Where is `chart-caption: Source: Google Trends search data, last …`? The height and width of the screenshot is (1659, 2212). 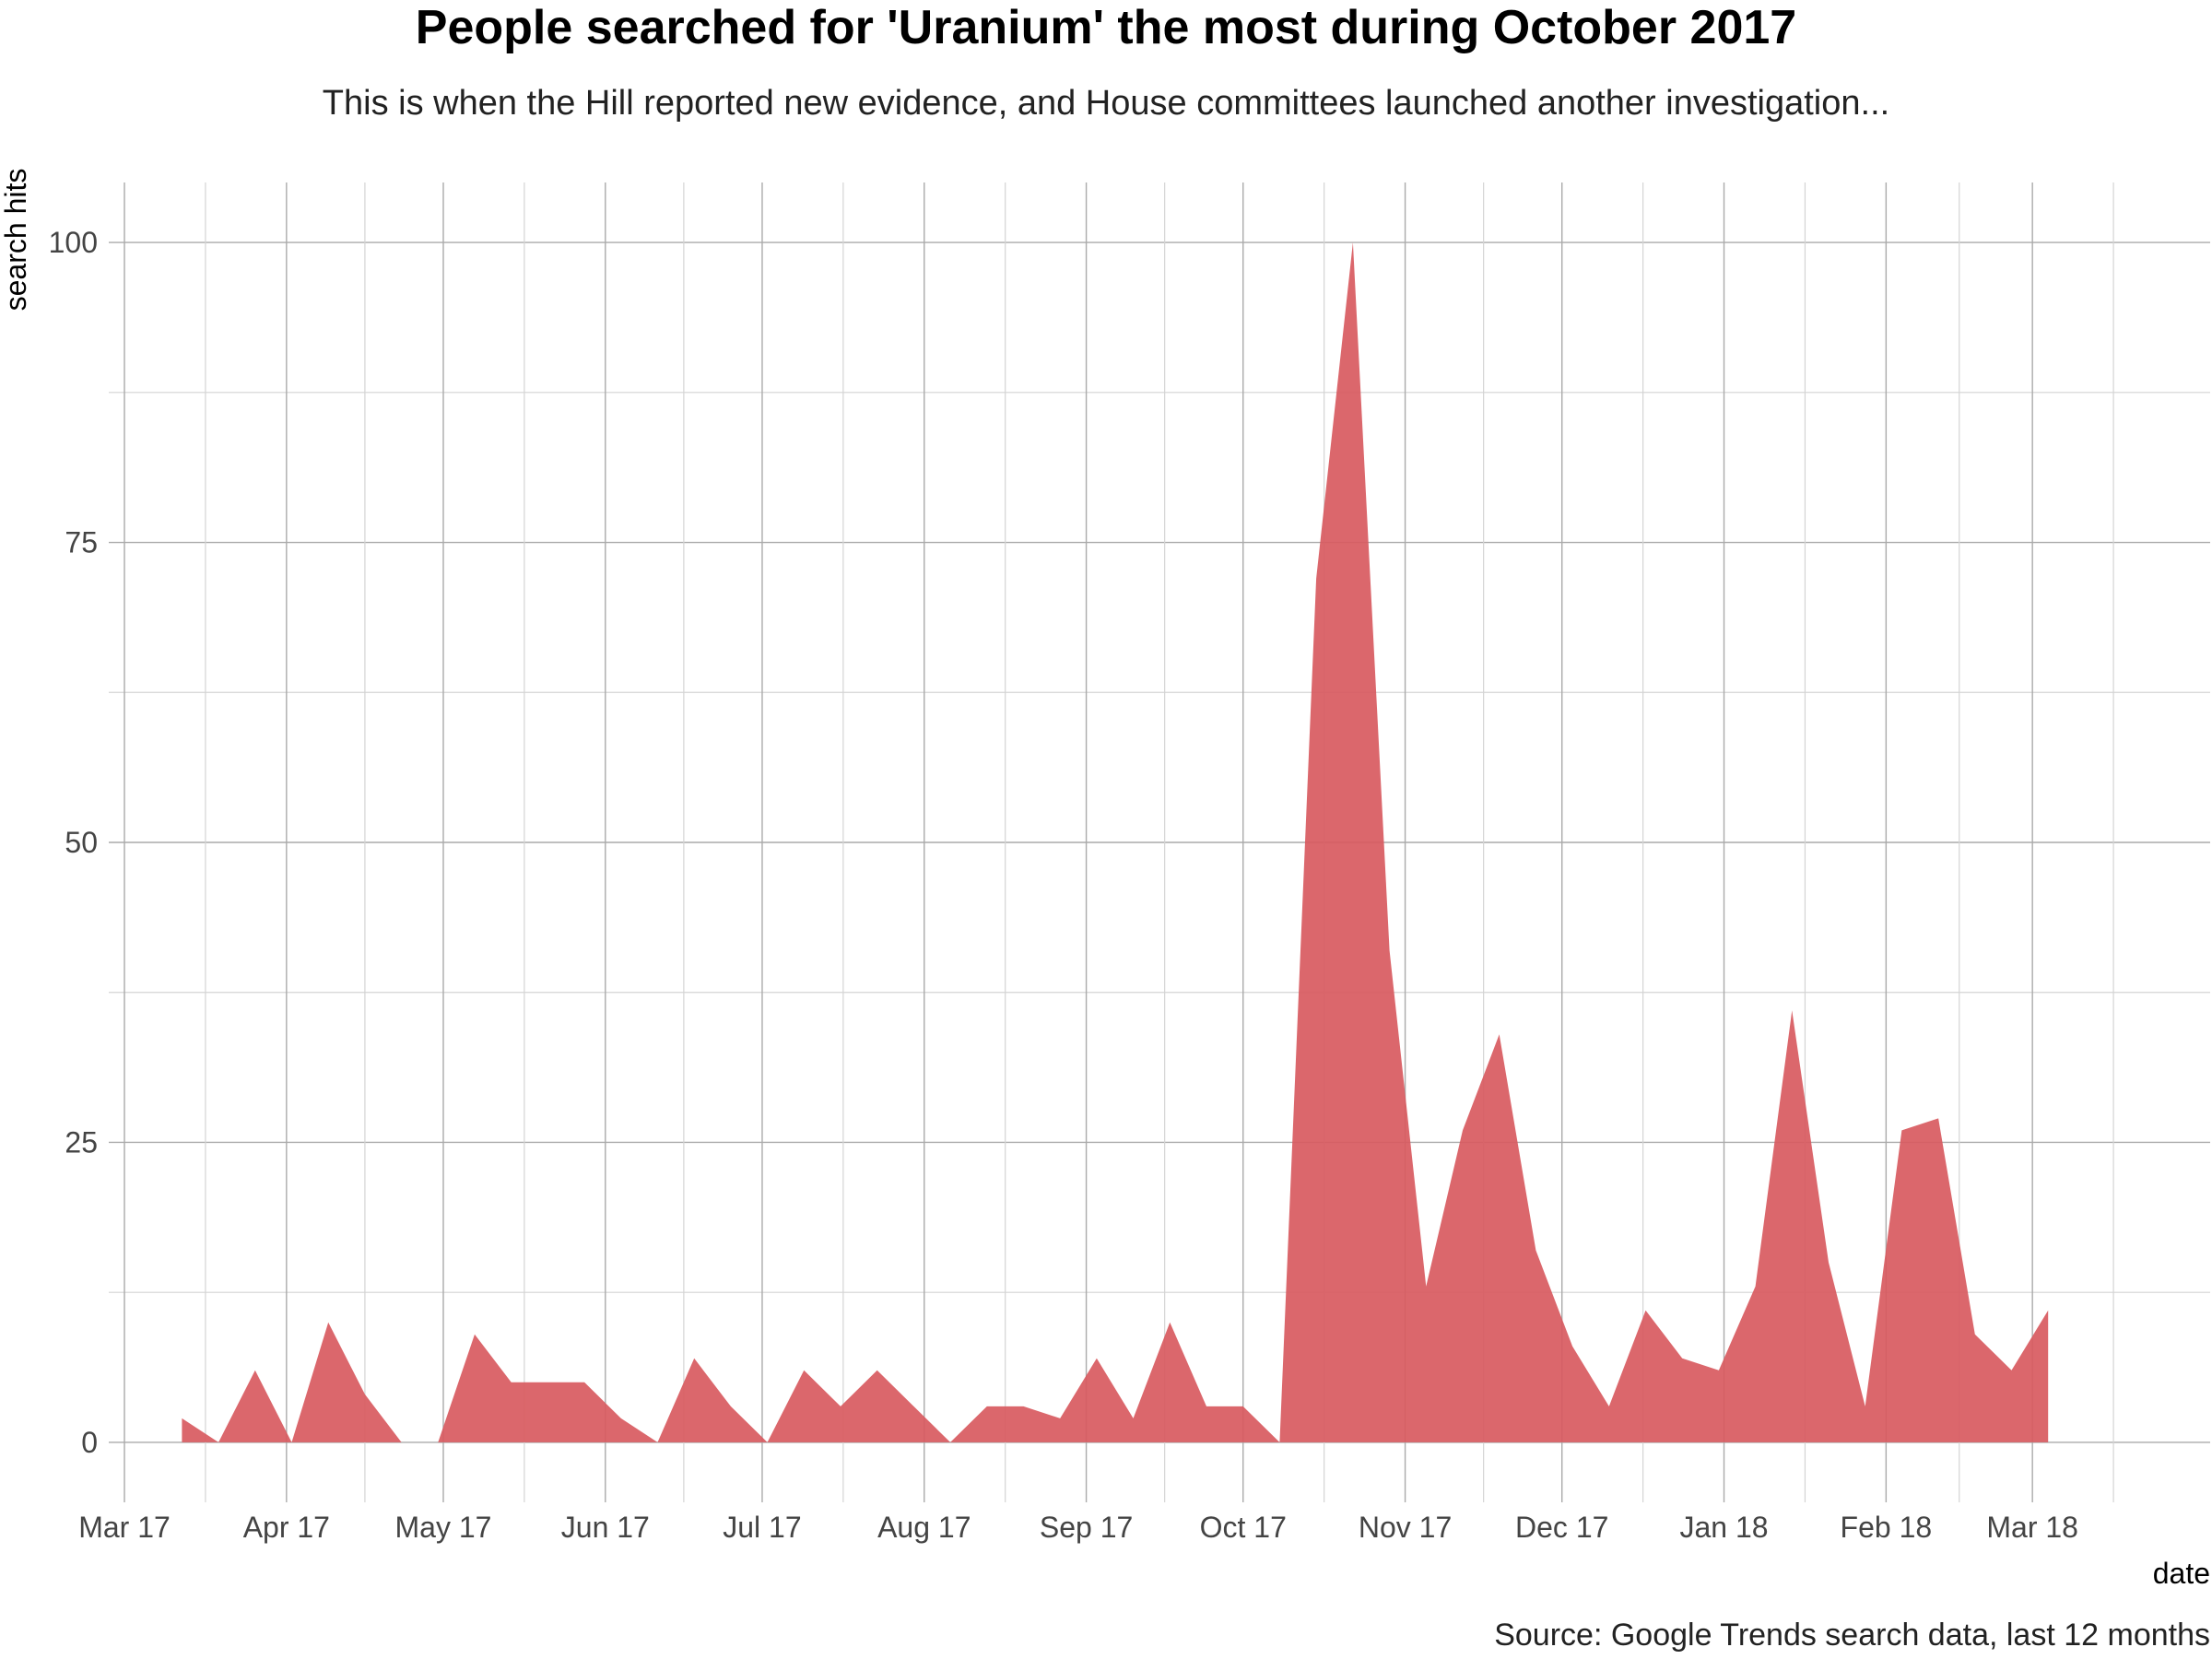
chart-caption: Source: Google Trends search data, last … is located at coordinates (1852, 1635).